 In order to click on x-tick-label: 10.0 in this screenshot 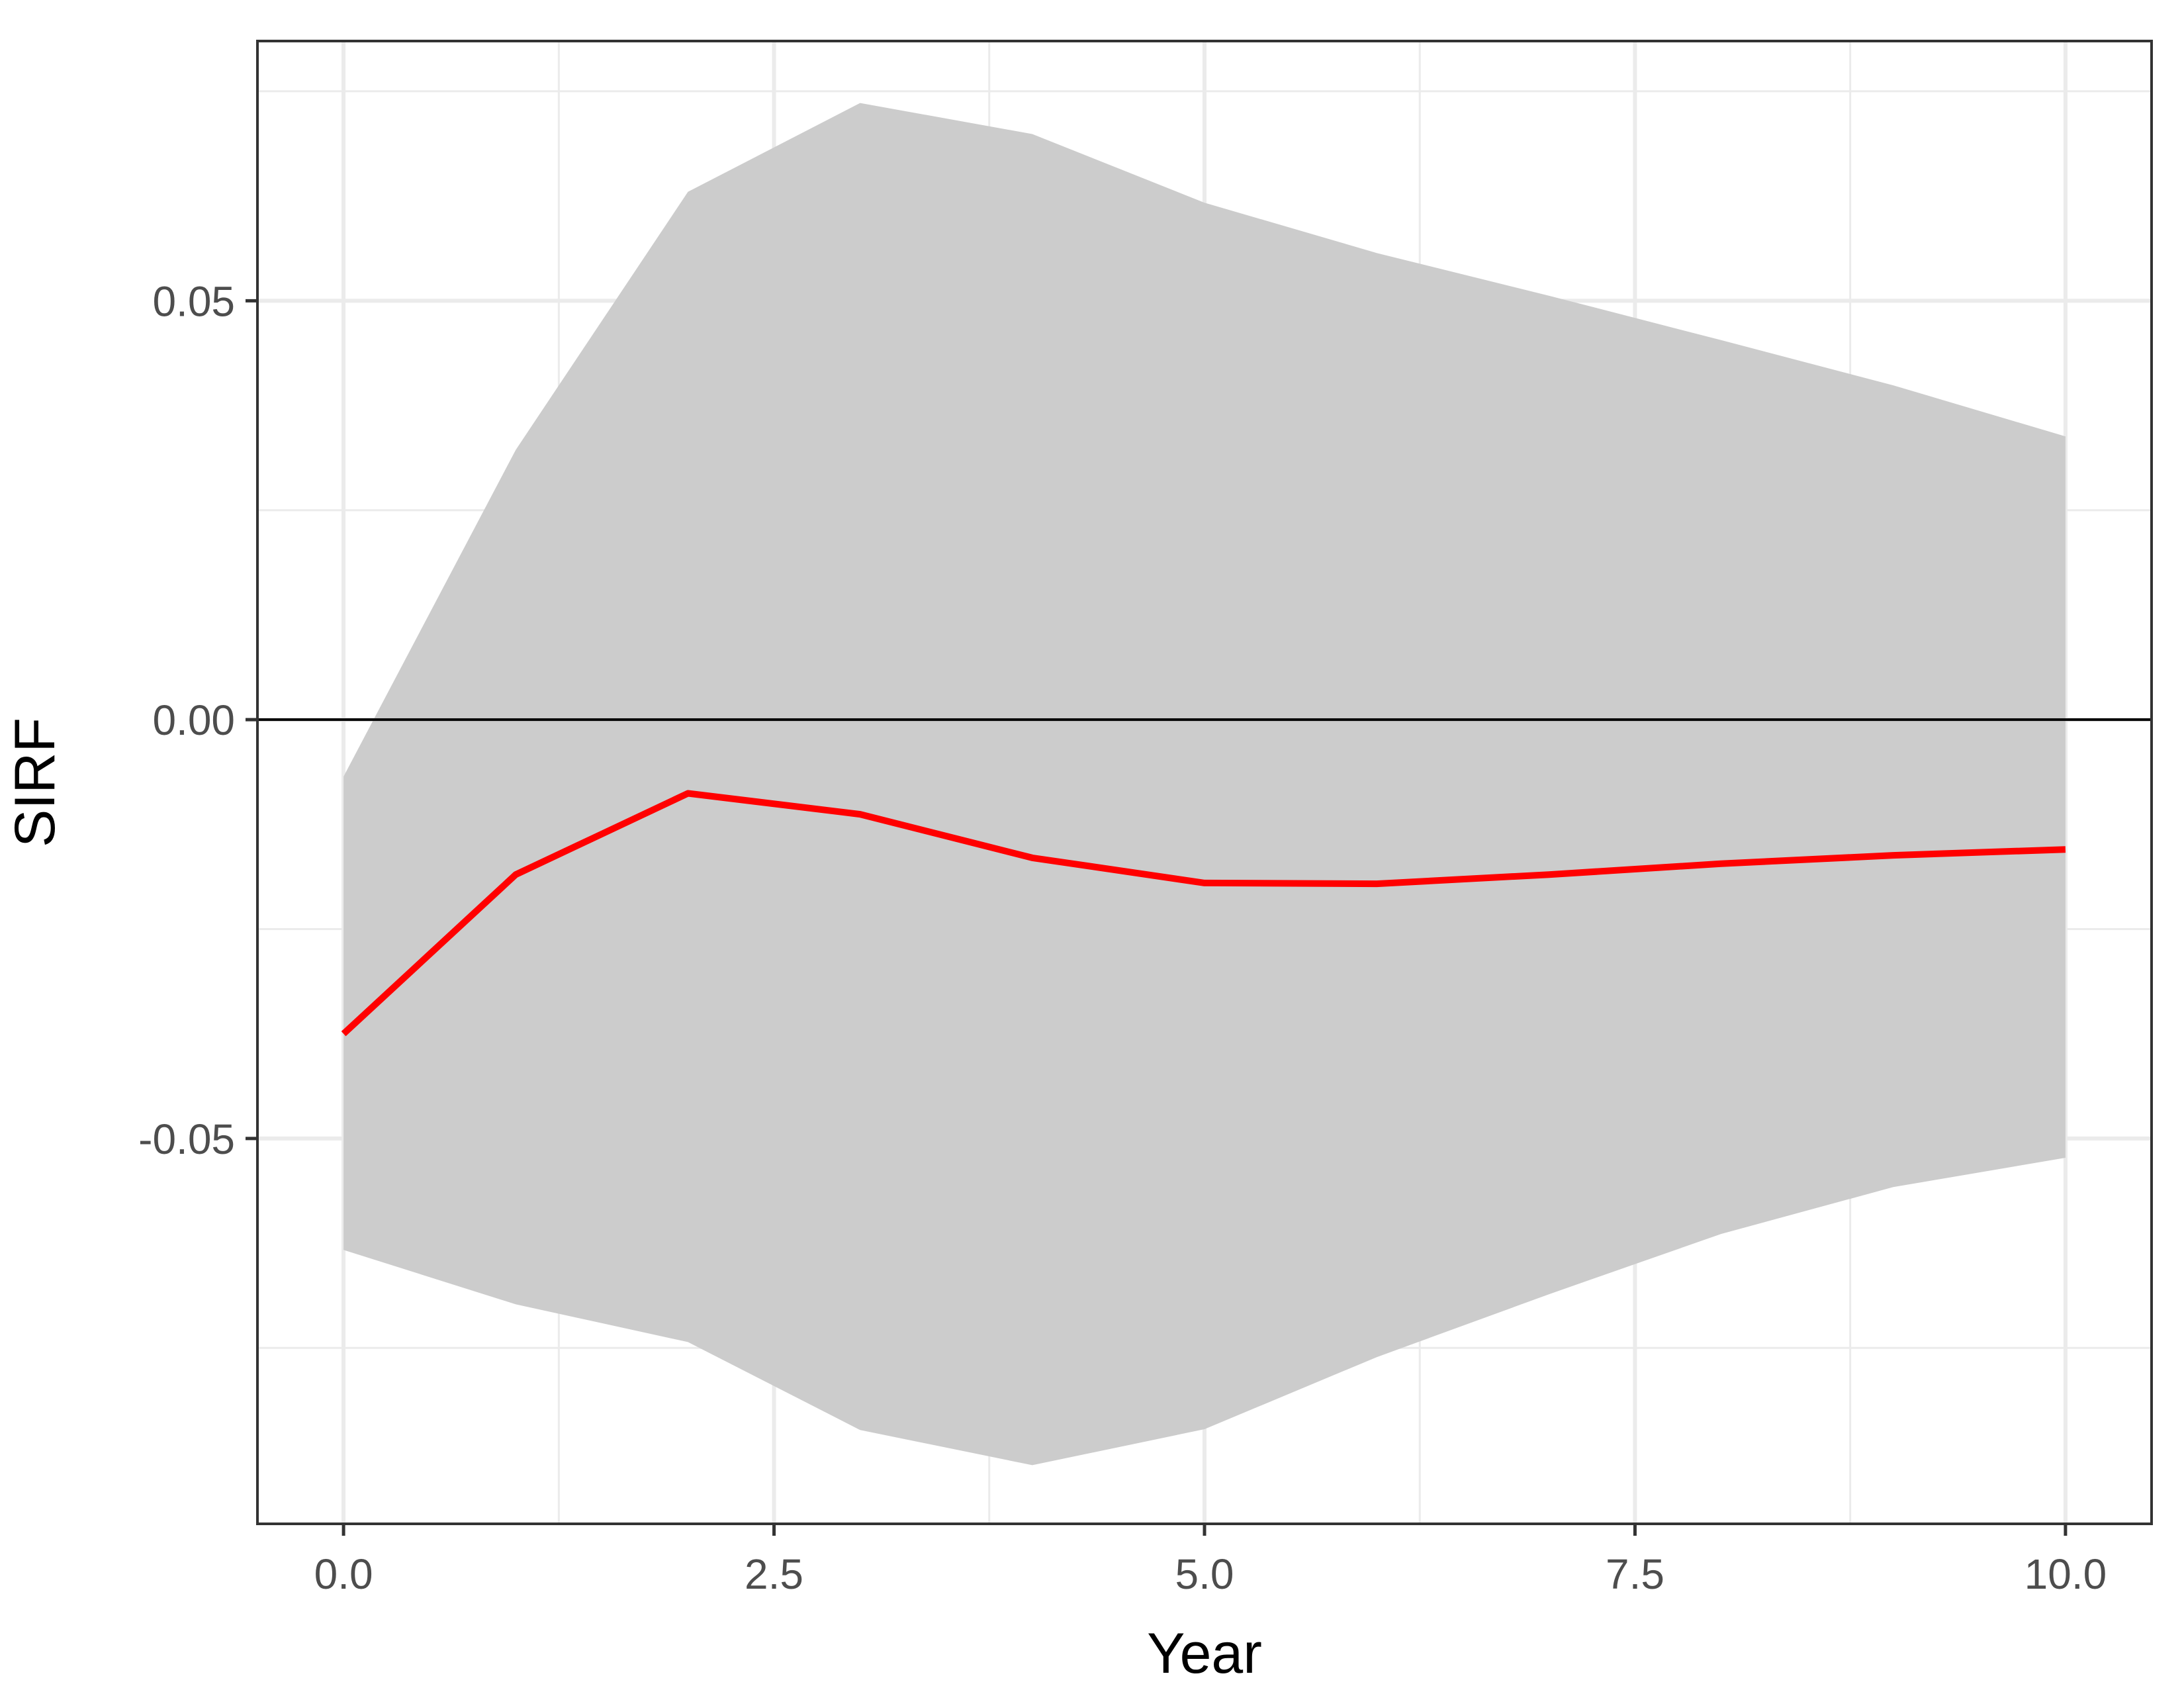, I will do `click(2066, 1574)`.